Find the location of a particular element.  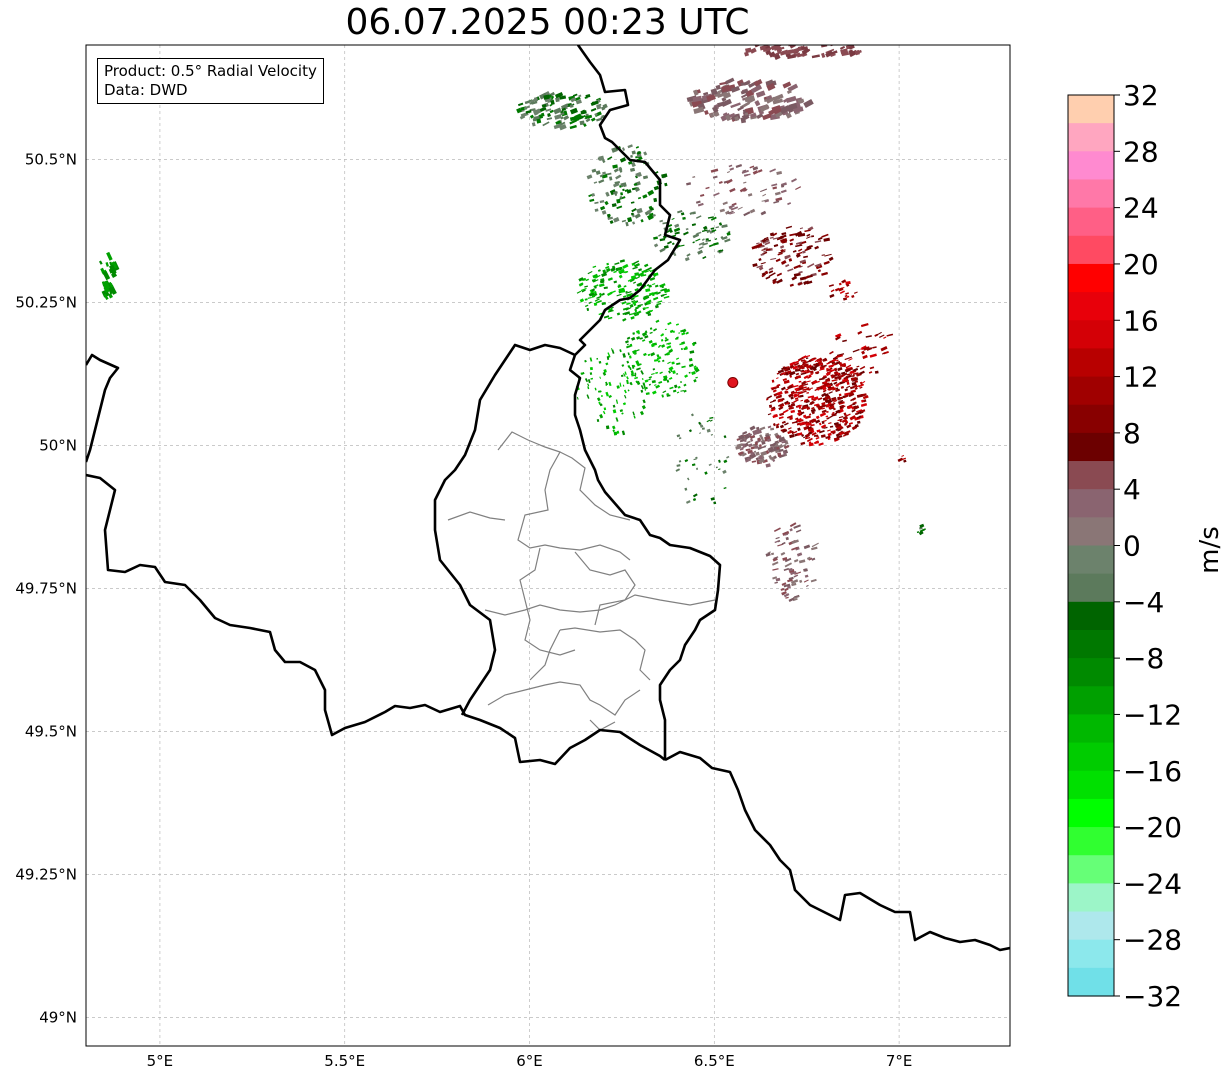

colorbar-tick-label: 4 is located at coordinates (1132, 489).